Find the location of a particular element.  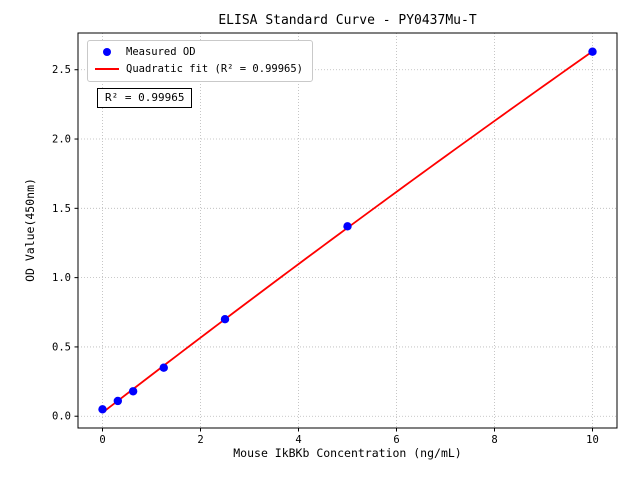

x-tick-label: 8 is located at coordinates (494, 440).